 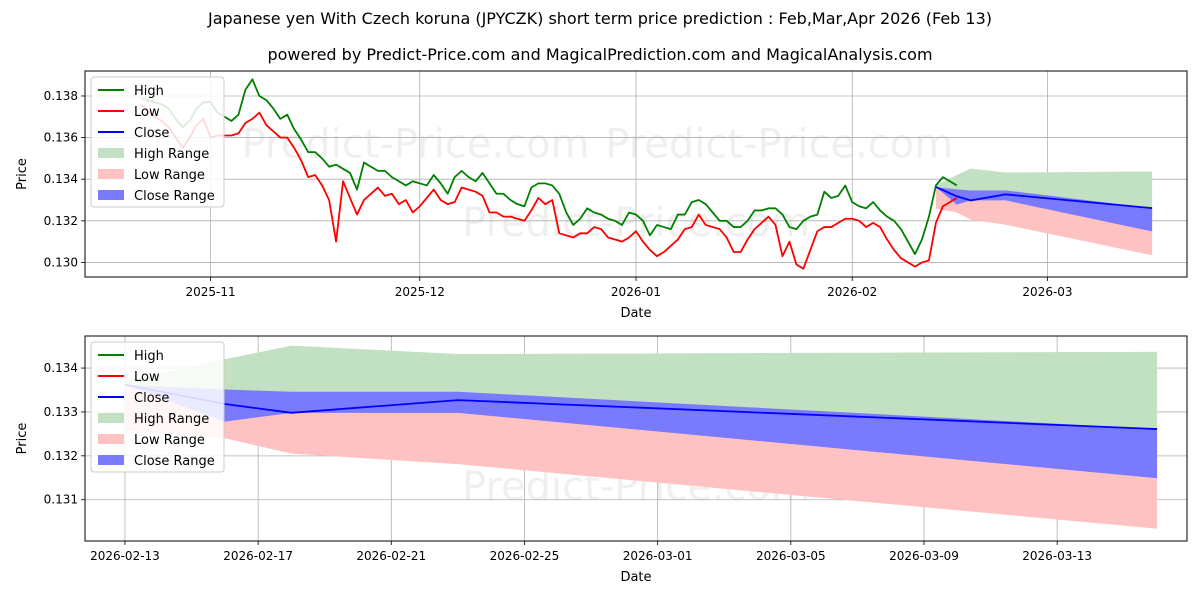 I want to click on y-tick-label: 0.136, so click(x=61, y=138).